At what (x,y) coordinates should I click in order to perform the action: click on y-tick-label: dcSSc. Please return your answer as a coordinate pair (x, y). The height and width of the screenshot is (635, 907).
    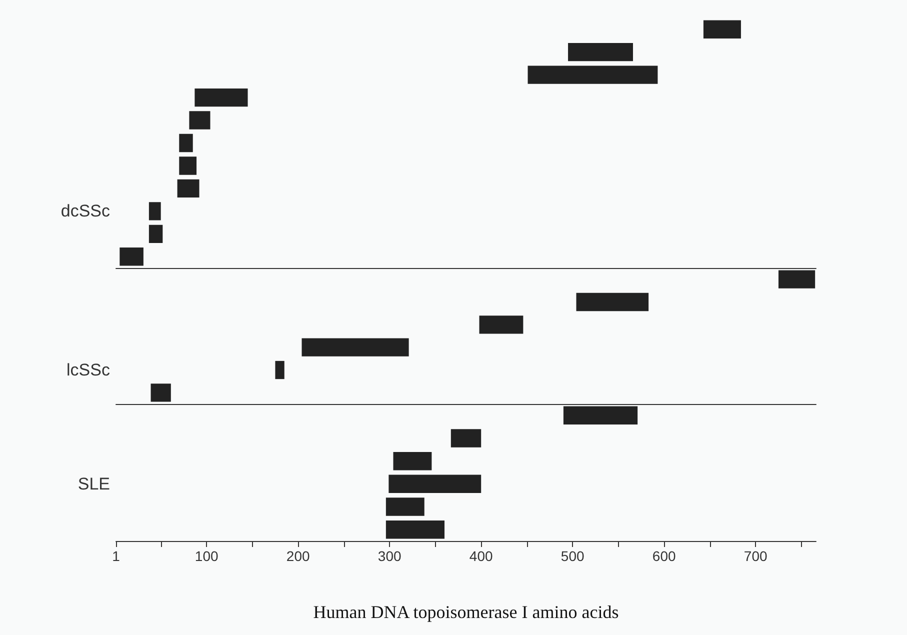
    Looking at the image, I should click on (85, 211).